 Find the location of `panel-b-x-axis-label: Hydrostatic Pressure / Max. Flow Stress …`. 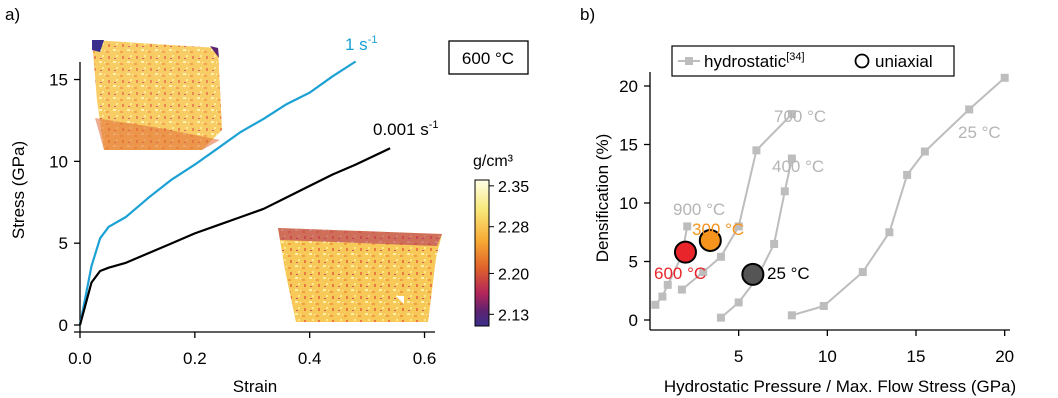

panel-b-x-axis-label: Hydrostatic Pressure / Max. Flow Stress … is located at coordinates (840, 386).